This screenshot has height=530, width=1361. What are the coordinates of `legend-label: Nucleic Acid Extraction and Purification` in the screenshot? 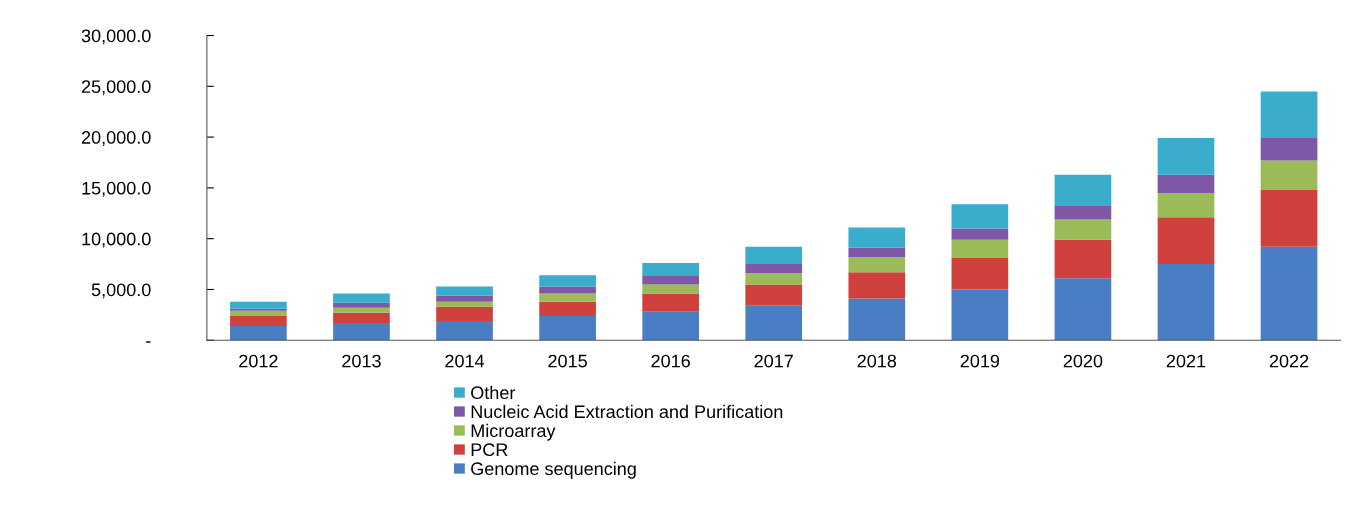 It's located at (627, 411).